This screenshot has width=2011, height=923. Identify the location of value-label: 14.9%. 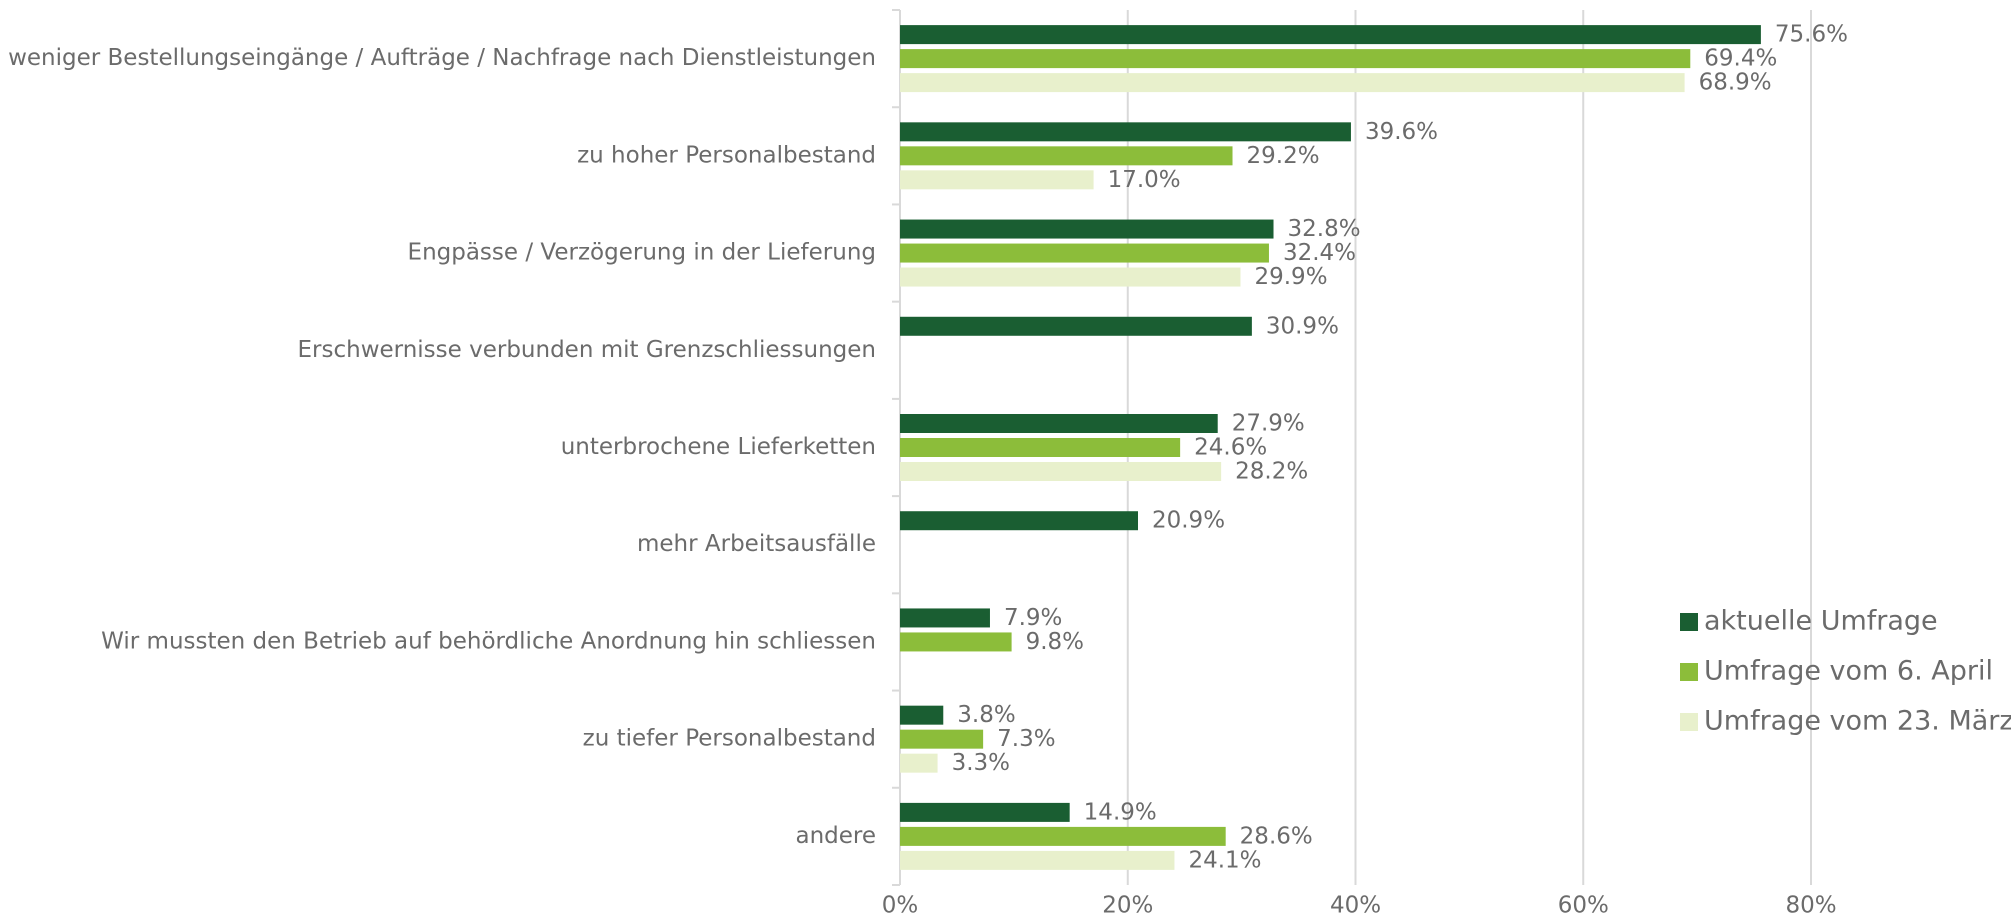
(1120, 812).